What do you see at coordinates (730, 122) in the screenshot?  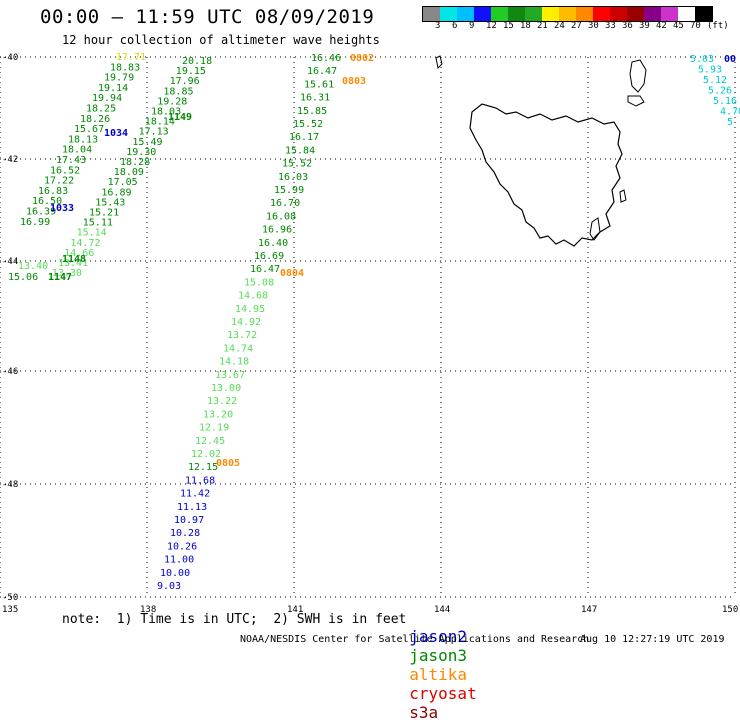 I see `wave-height-label-s3a: 5` at bounding box center [730, 122].